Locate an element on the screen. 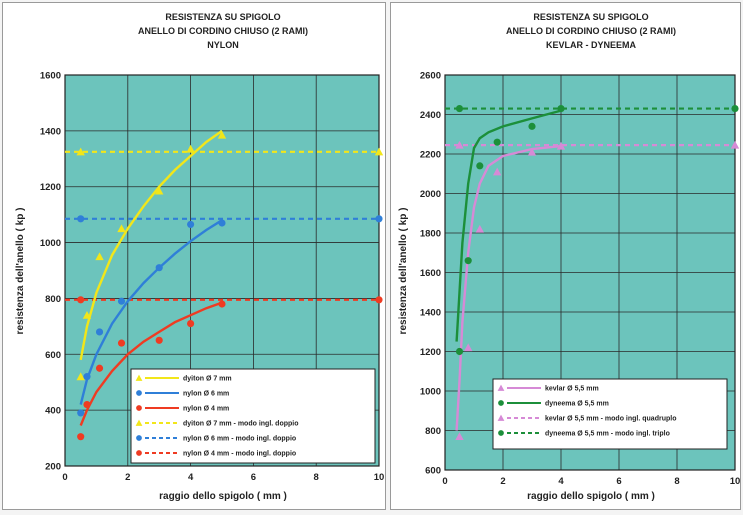  chart-title-line-3: NYLON is located at coordinates (223, 45).